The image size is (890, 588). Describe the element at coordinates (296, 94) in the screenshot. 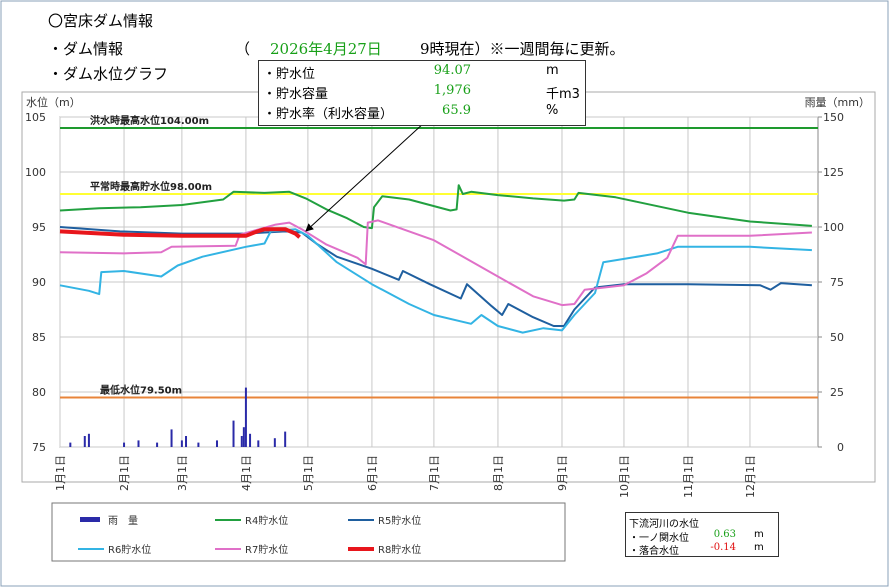

I see `info-label: ・貯水容量` at that location.